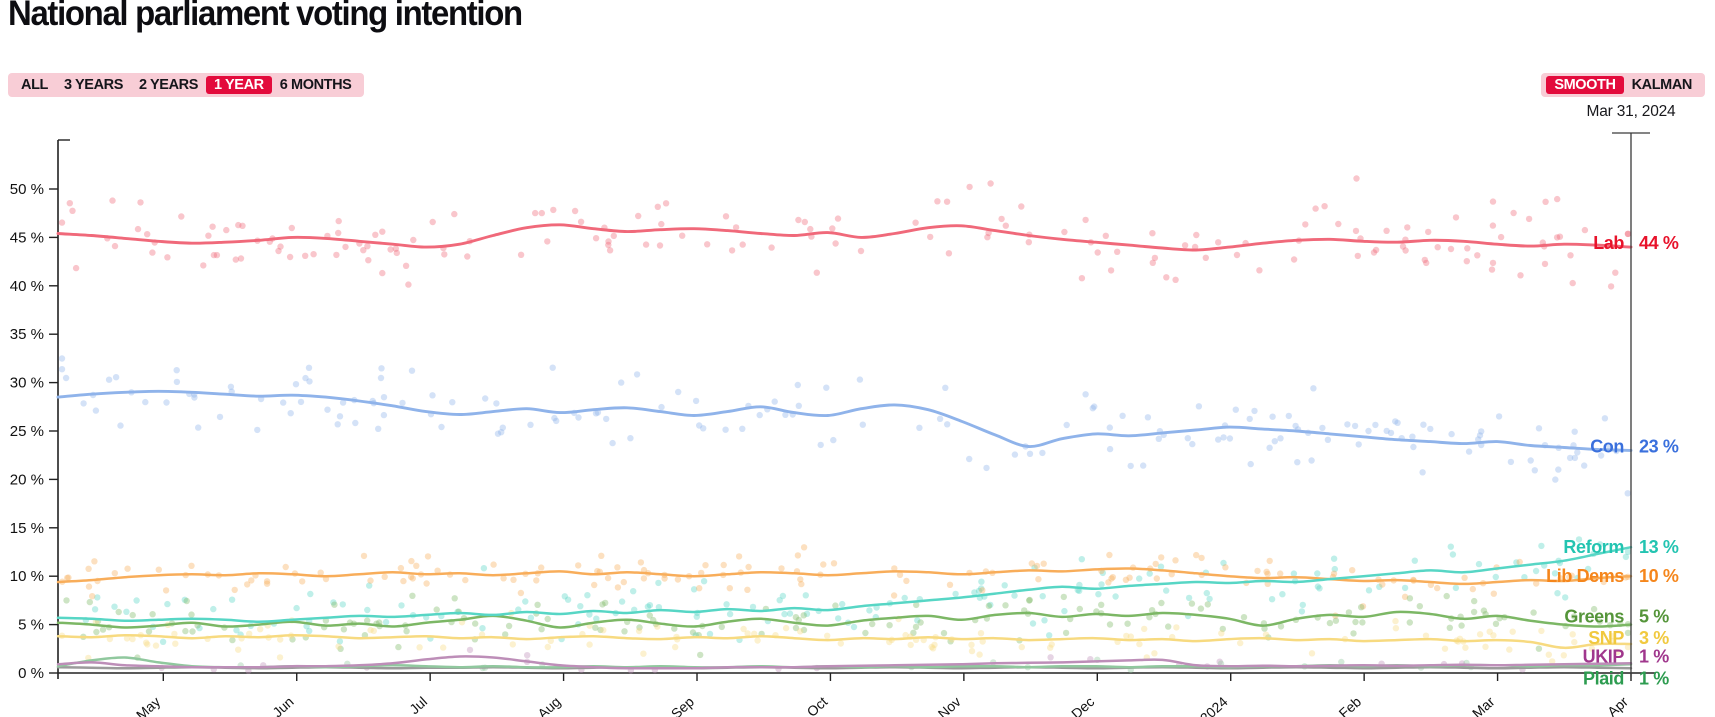 The width and height of the screenshot is (1715, 717). I want to click on series-name-label-con: Con, so click(1607, 446).